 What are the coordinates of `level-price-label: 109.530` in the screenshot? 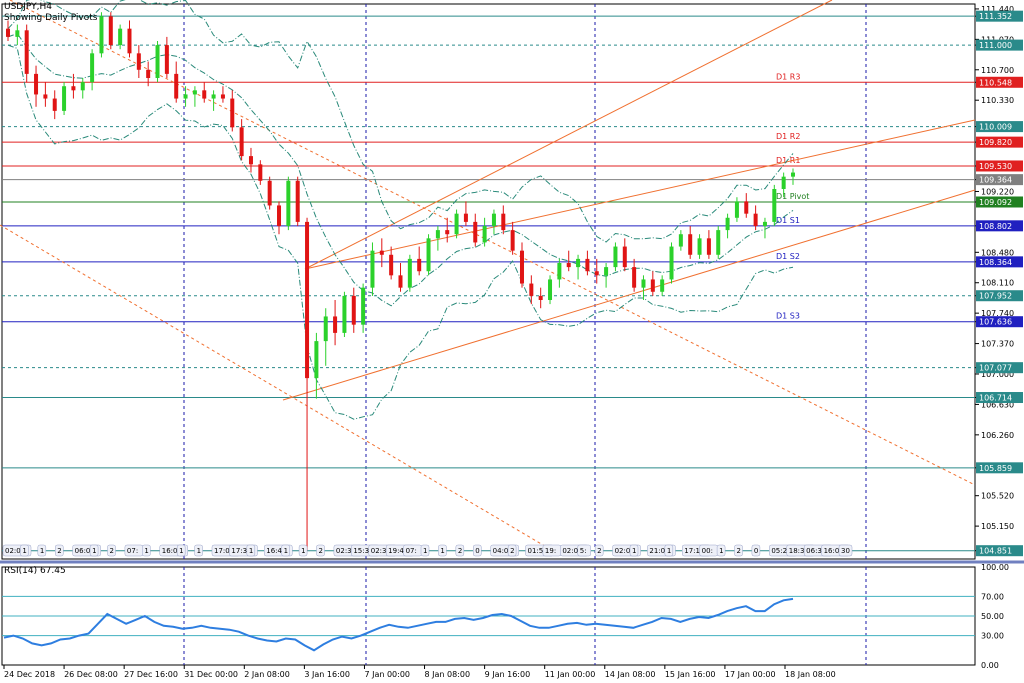 It's located at (995, 166).